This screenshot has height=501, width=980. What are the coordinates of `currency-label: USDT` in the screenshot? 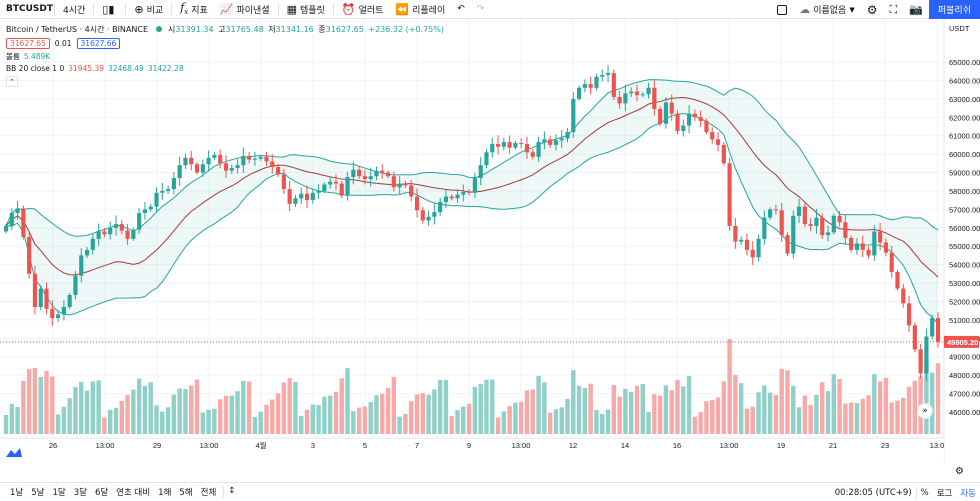 It's located at (959, 28).